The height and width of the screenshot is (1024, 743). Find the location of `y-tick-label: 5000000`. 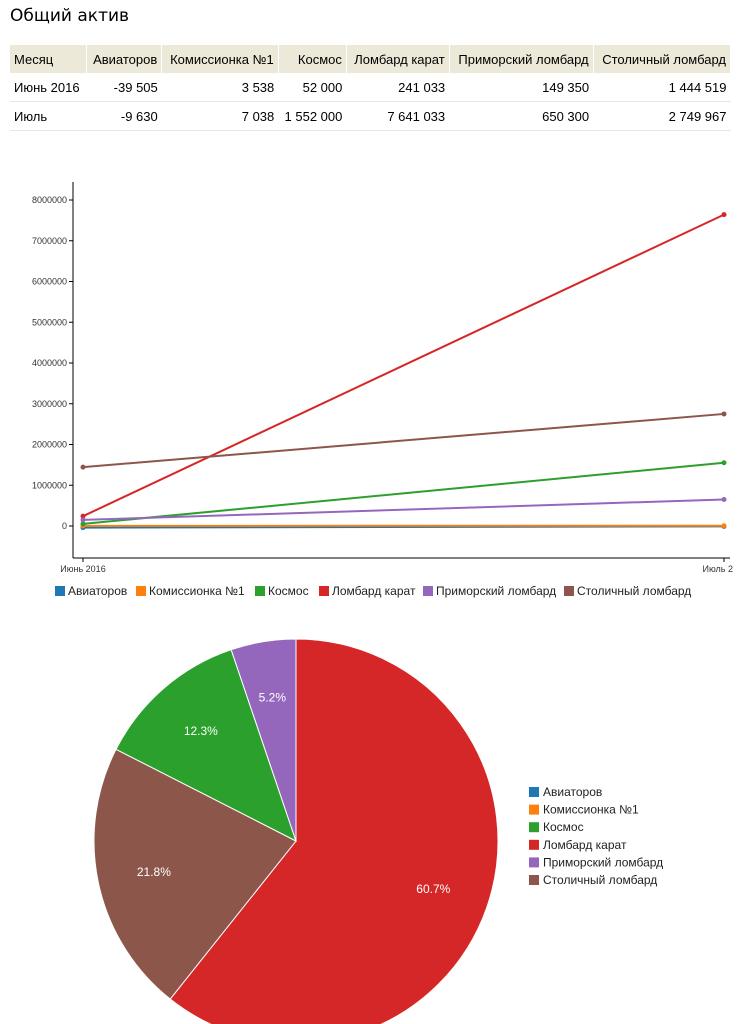

y-tick-label: 5000000 is located at coordinates (49, 322).